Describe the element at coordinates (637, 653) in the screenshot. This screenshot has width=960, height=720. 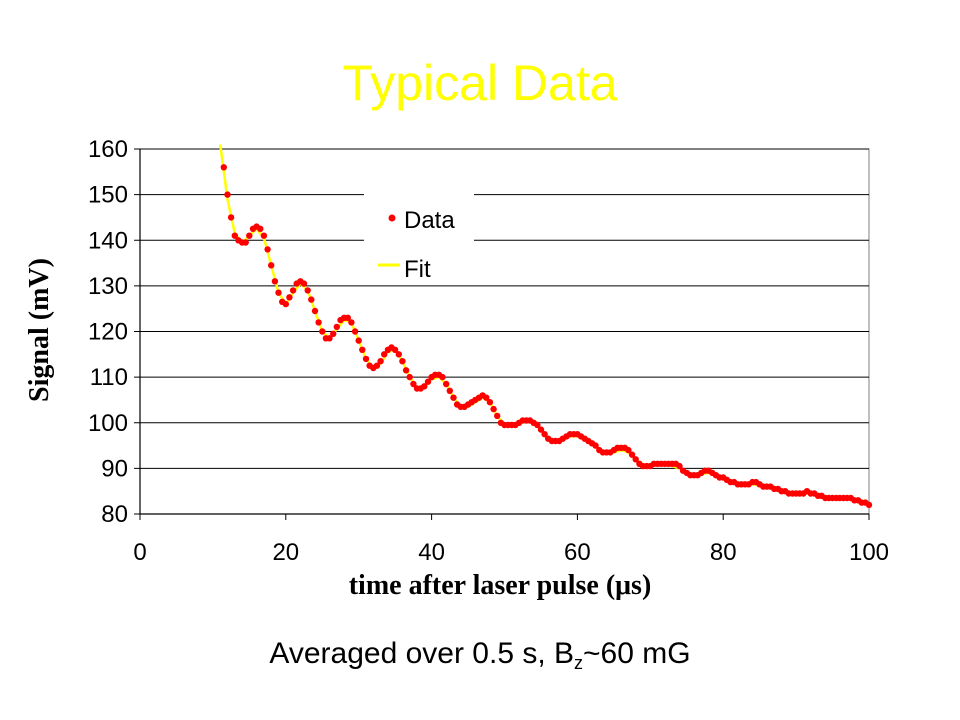
I see `caption-value: ~60 mG` at that location.